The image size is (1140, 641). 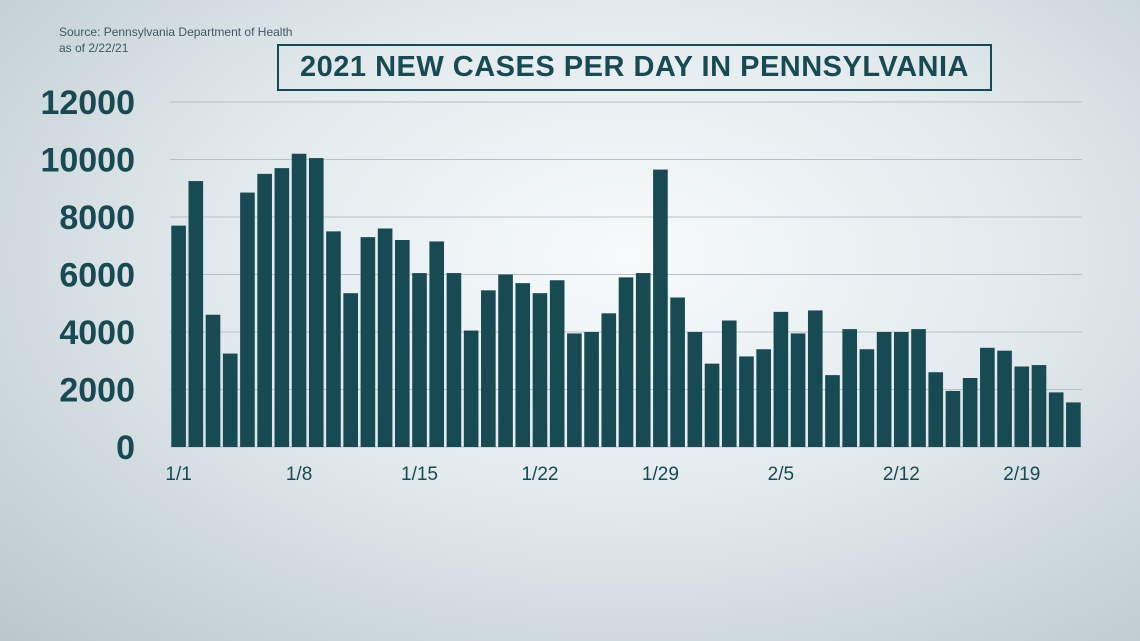 I want to click on y-tick-label: 0, so click(x=125, y=448).